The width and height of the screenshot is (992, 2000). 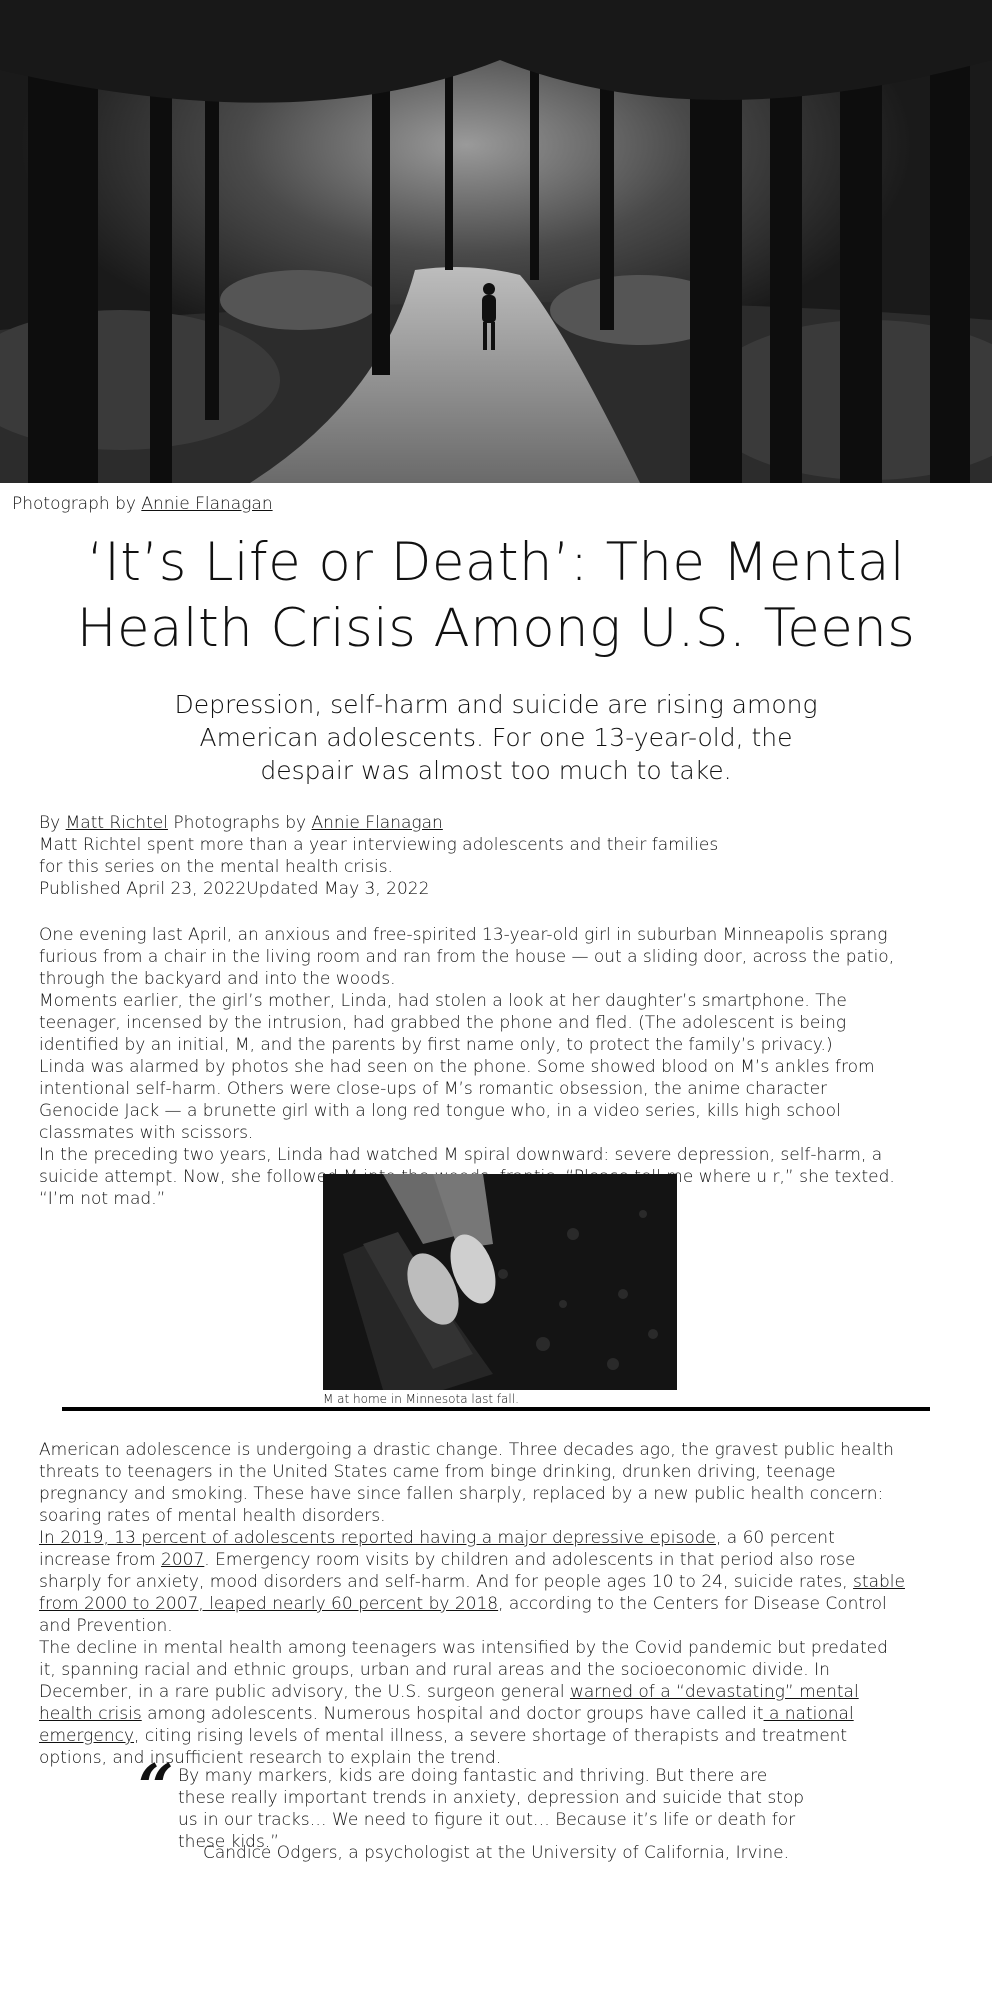 I want to click on published-date: Published April 23, 2022, so click(x=143, y=889).